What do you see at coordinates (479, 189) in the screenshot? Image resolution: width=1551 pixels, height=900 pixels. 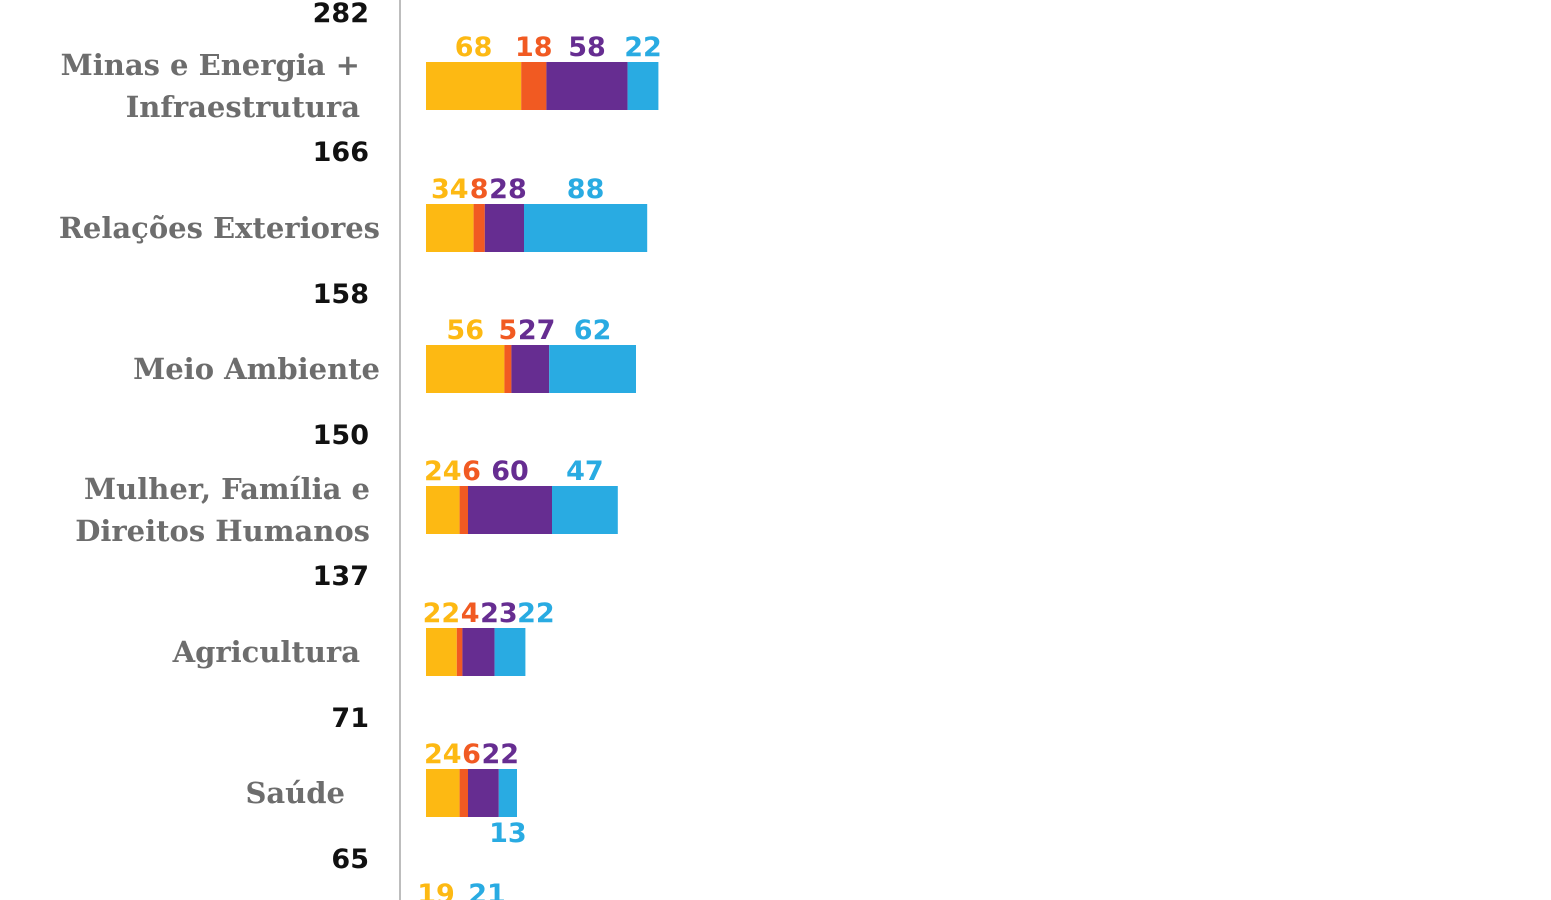 I see `data-label: 8` at bounding box center [479, 189].